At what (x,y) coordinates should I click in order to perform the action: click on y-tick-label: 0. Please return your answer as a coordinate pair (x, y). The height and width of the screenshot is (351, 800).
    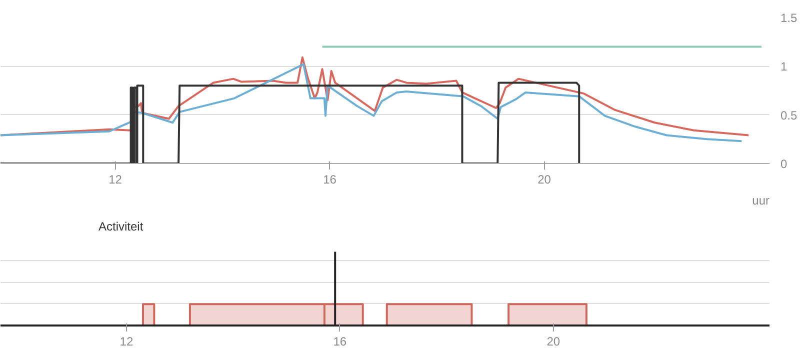
    Looking at the image, I should click on (784, 164).